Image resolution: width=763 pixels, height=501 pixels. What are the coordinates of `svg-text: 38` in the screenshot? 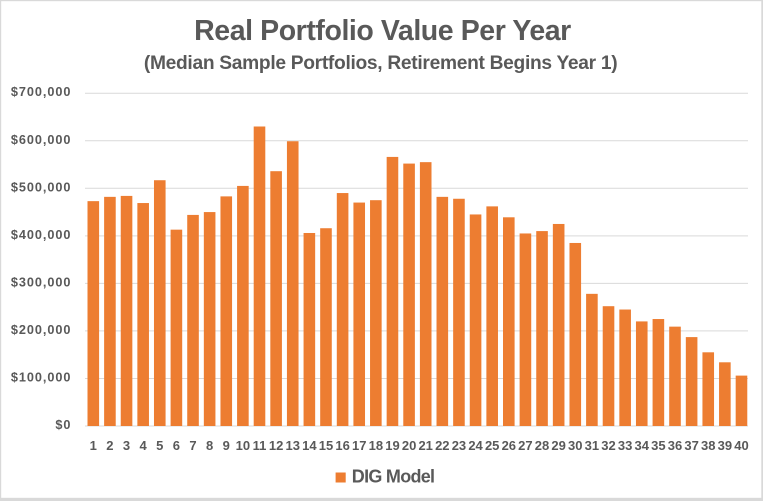 It's located at (708, 445).